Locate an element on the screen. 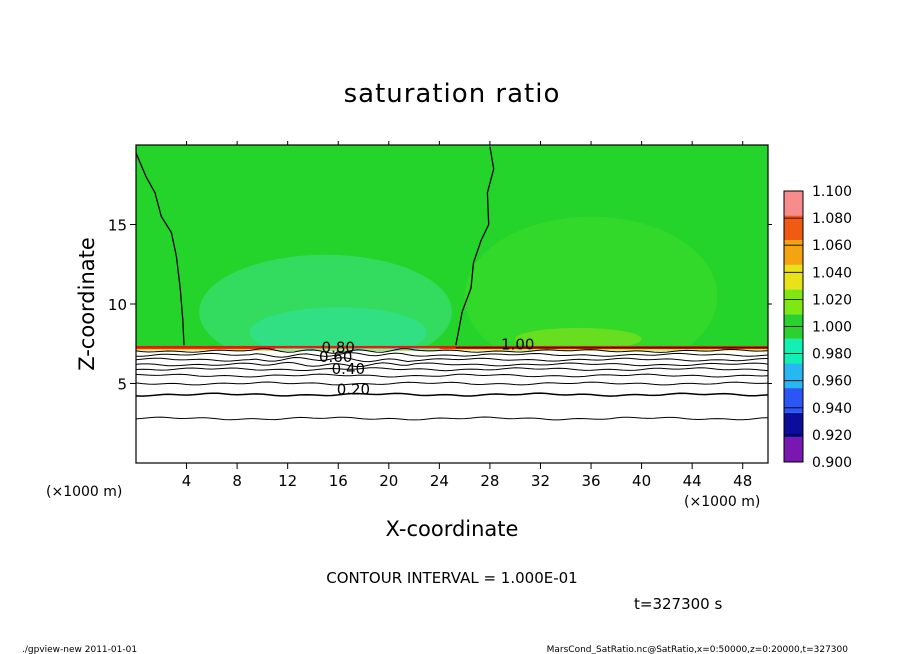  colorbar-label: 1.000 is located at coordinates (832, 328).